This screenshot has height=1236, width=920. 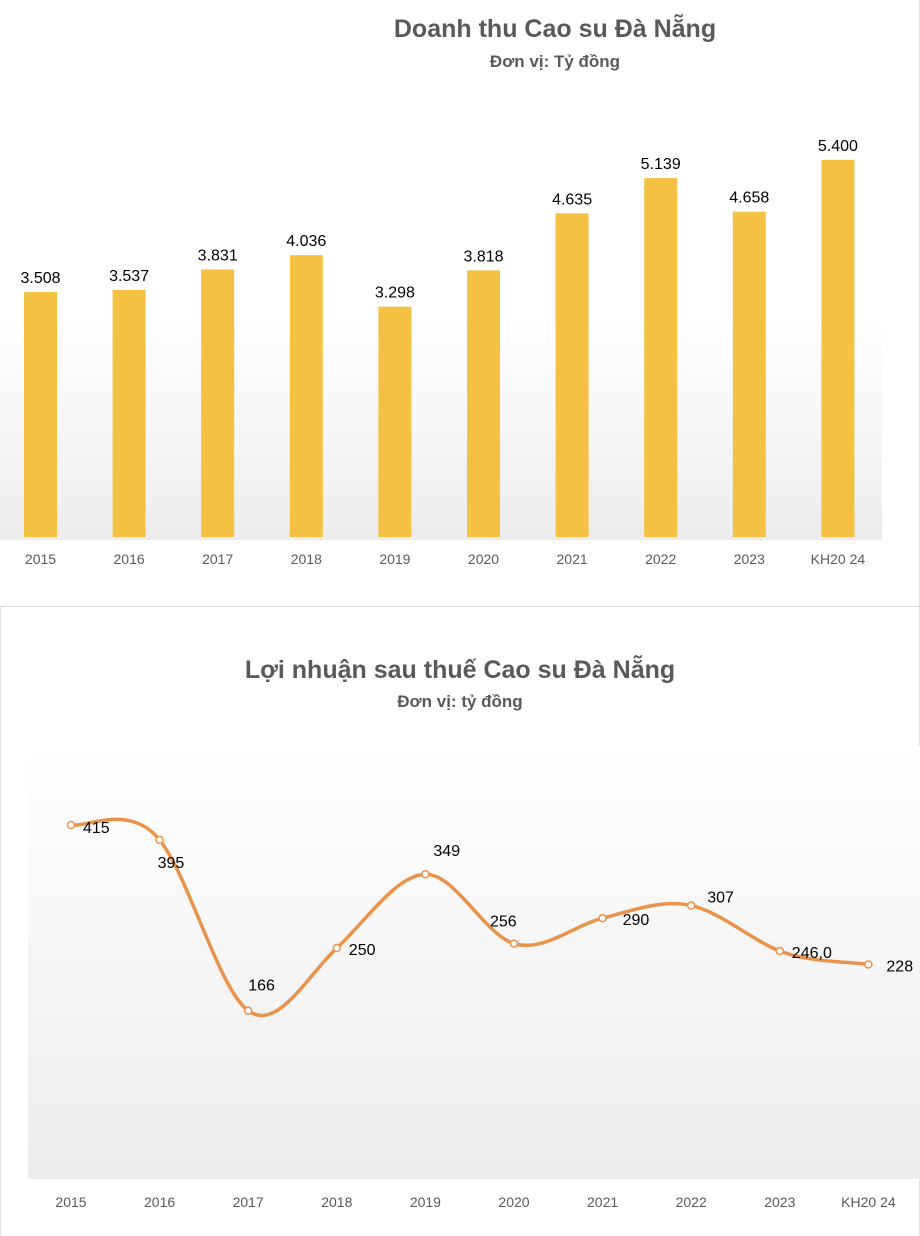 What do you see at coordinates (362, 950) in the screenshot?
I see `profit-data-label: 250` at bounding box center [362, 950].